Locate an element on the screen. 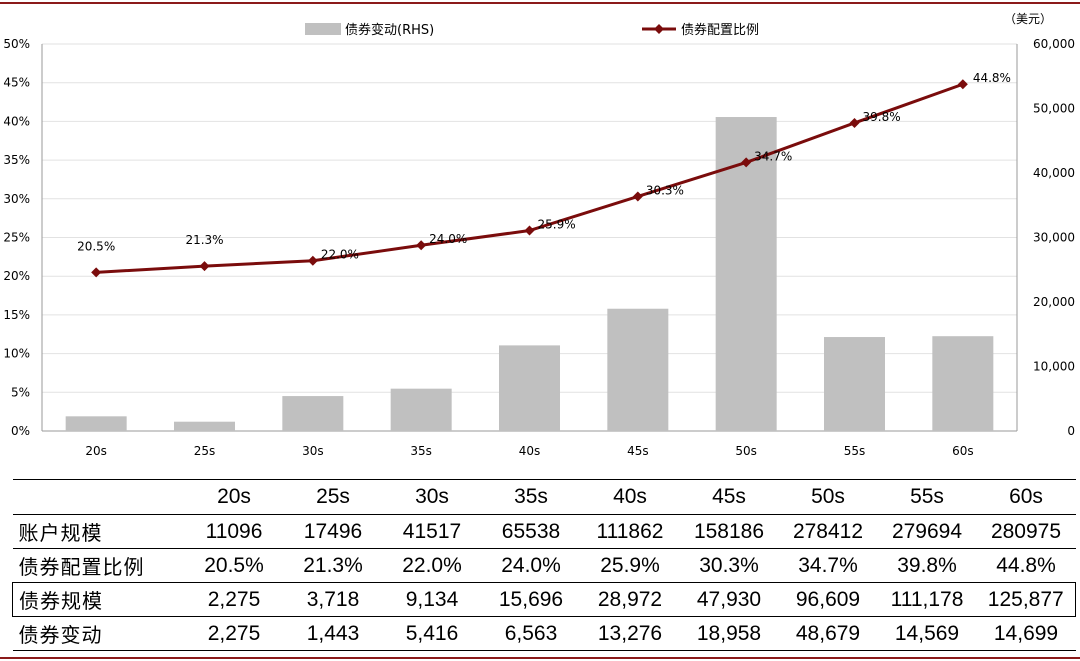 This screenshot has height=661, width=1080. bar-20s is located at coordinates (96, 423).